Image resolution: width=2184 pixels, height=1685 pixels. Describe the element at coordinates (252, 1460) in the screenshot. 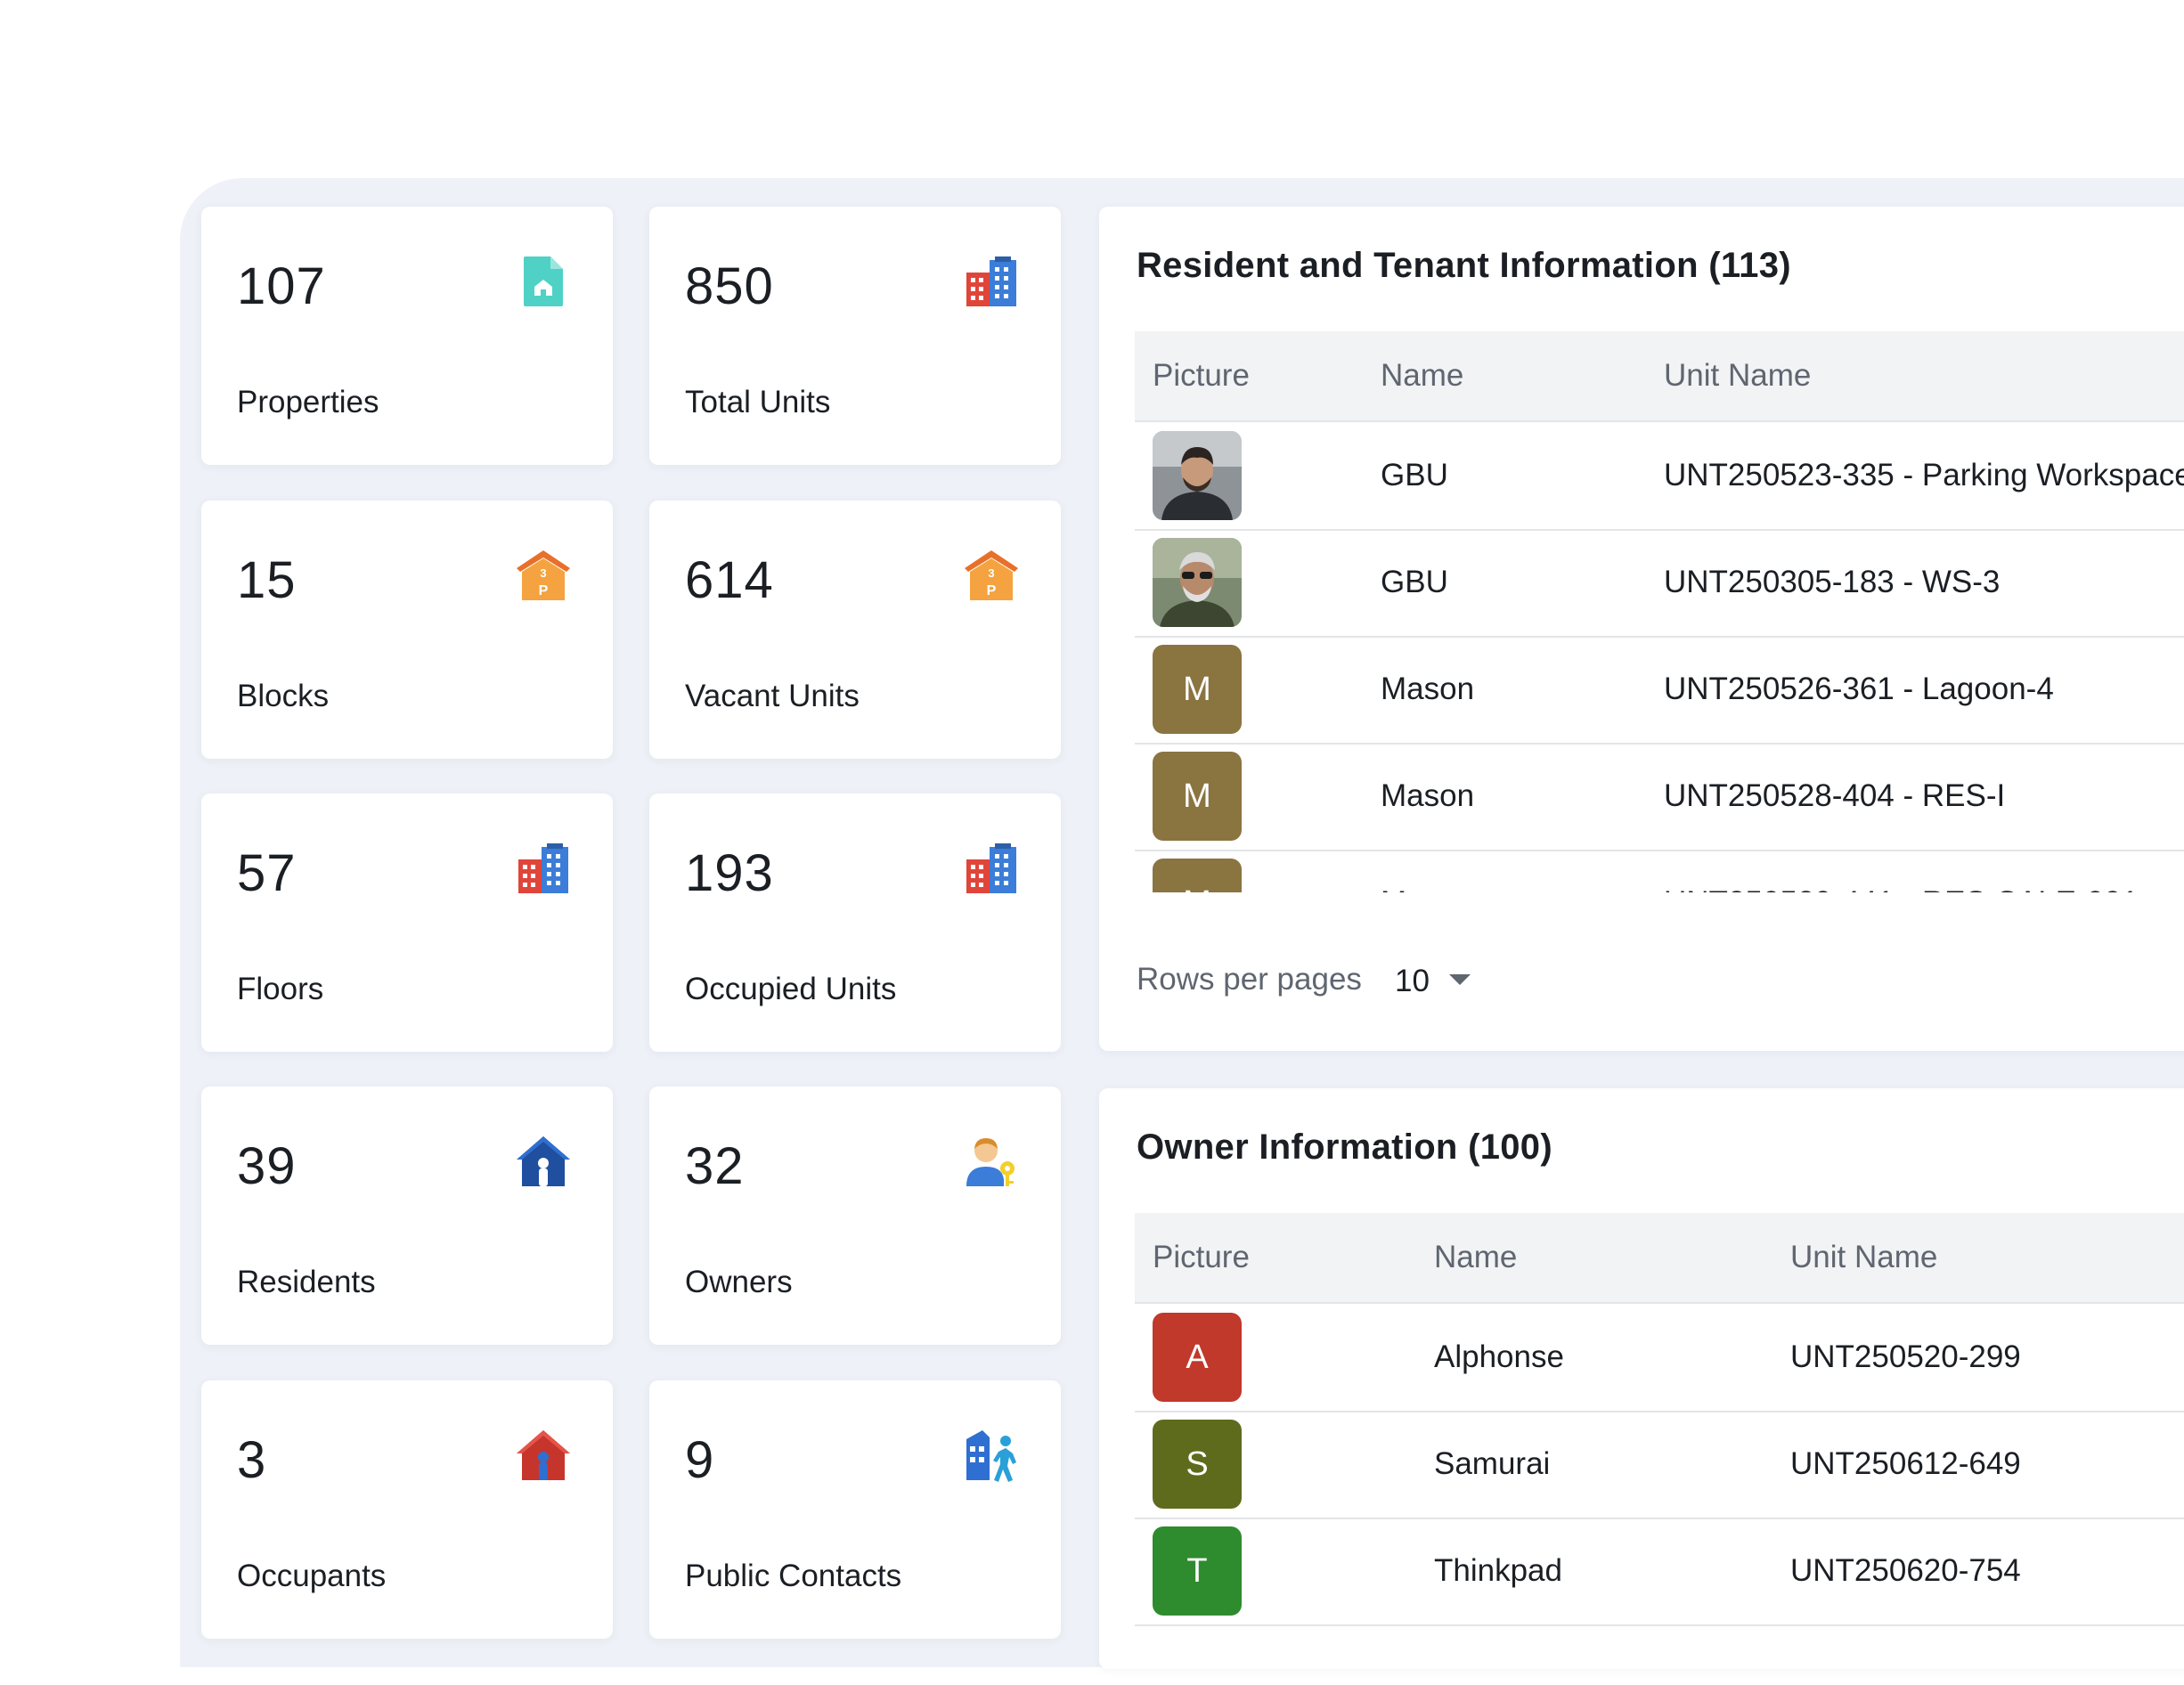

I see `stat-value: 3` at that location.